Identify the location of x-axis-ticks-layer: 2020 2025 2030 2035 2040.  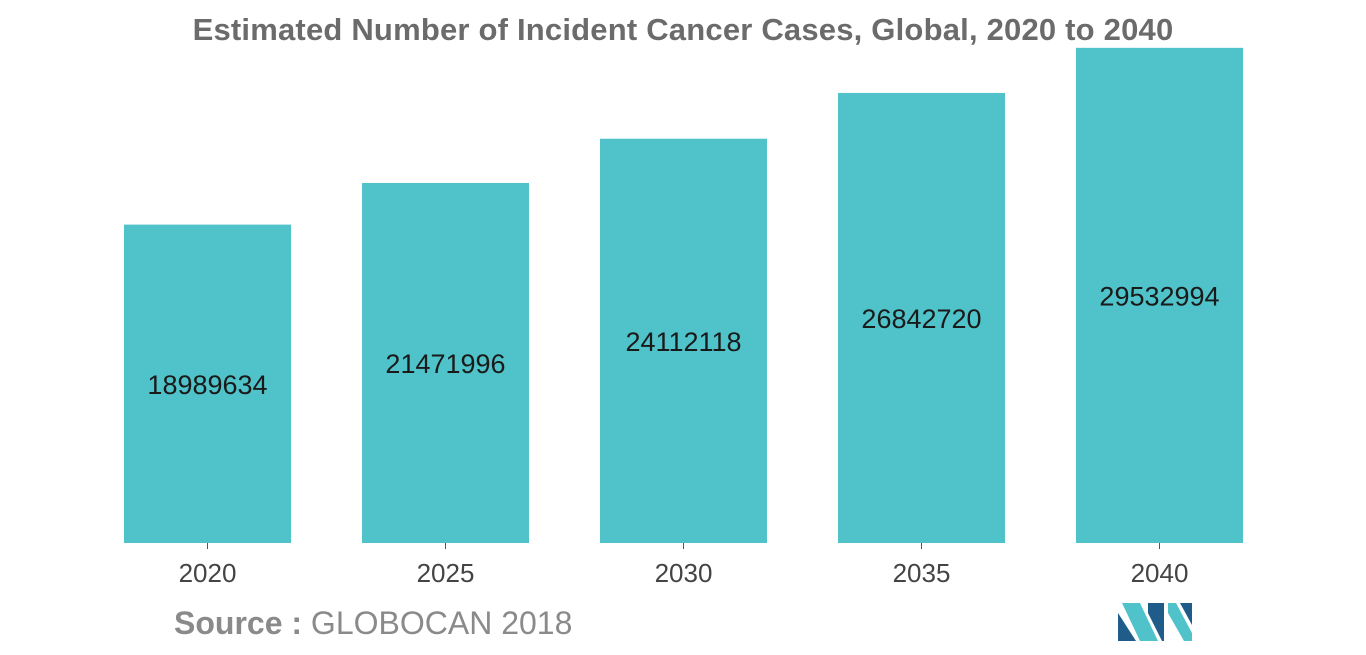
(684, 565).